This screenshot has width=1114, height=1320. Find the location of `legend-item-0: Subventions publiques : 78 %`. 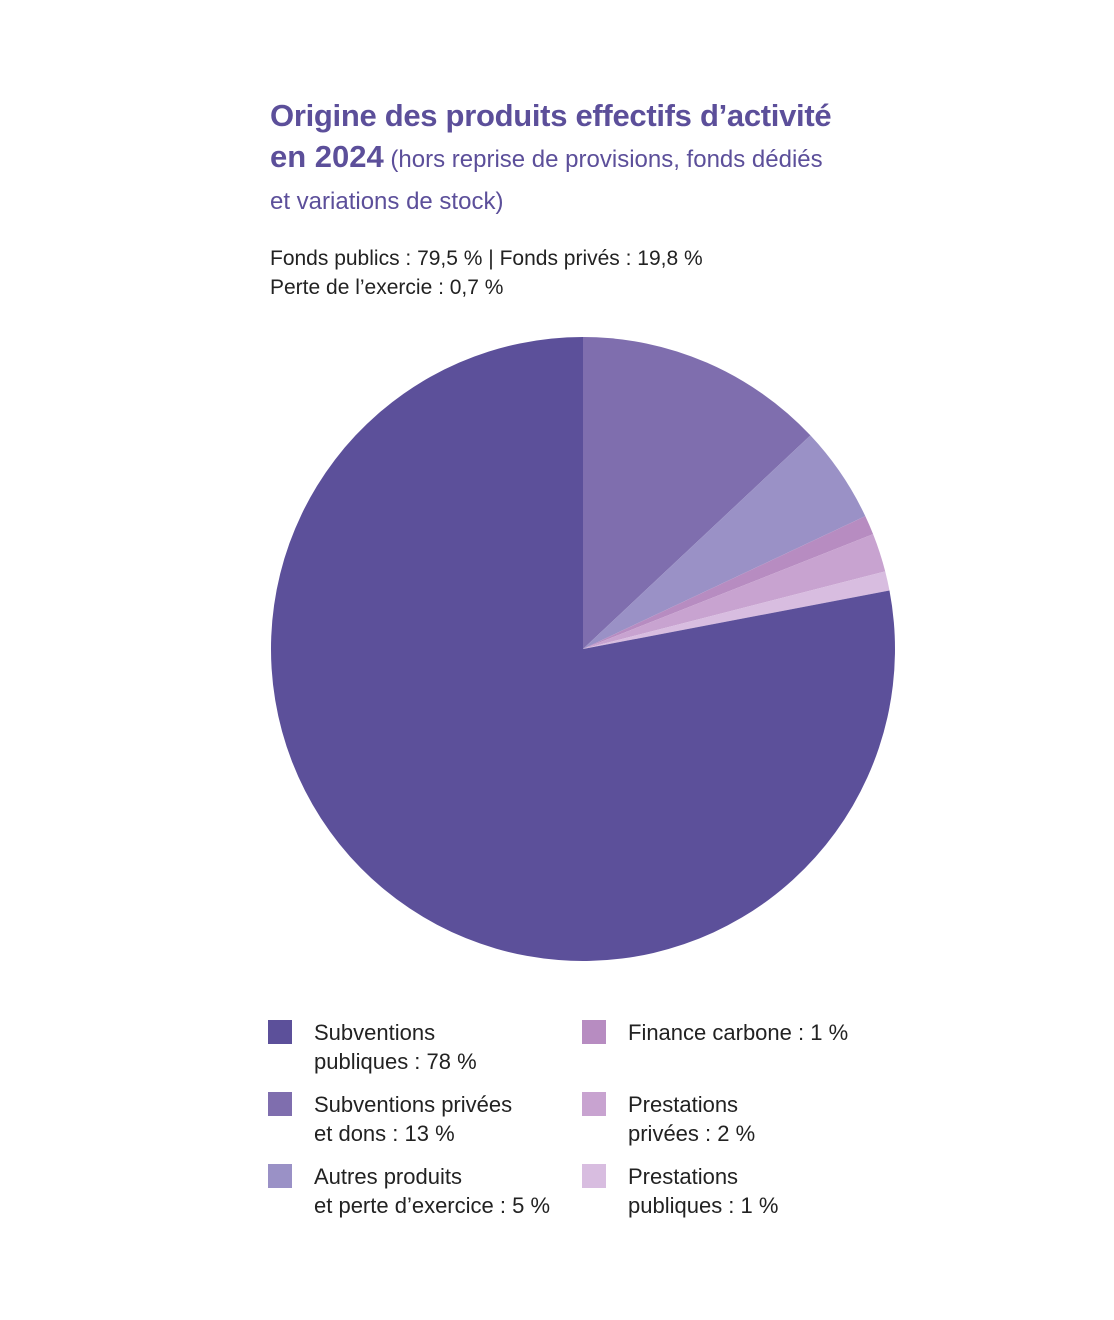

legend-item-0: Subventions publiques : 78 % is located at coordinates (372, 1047).